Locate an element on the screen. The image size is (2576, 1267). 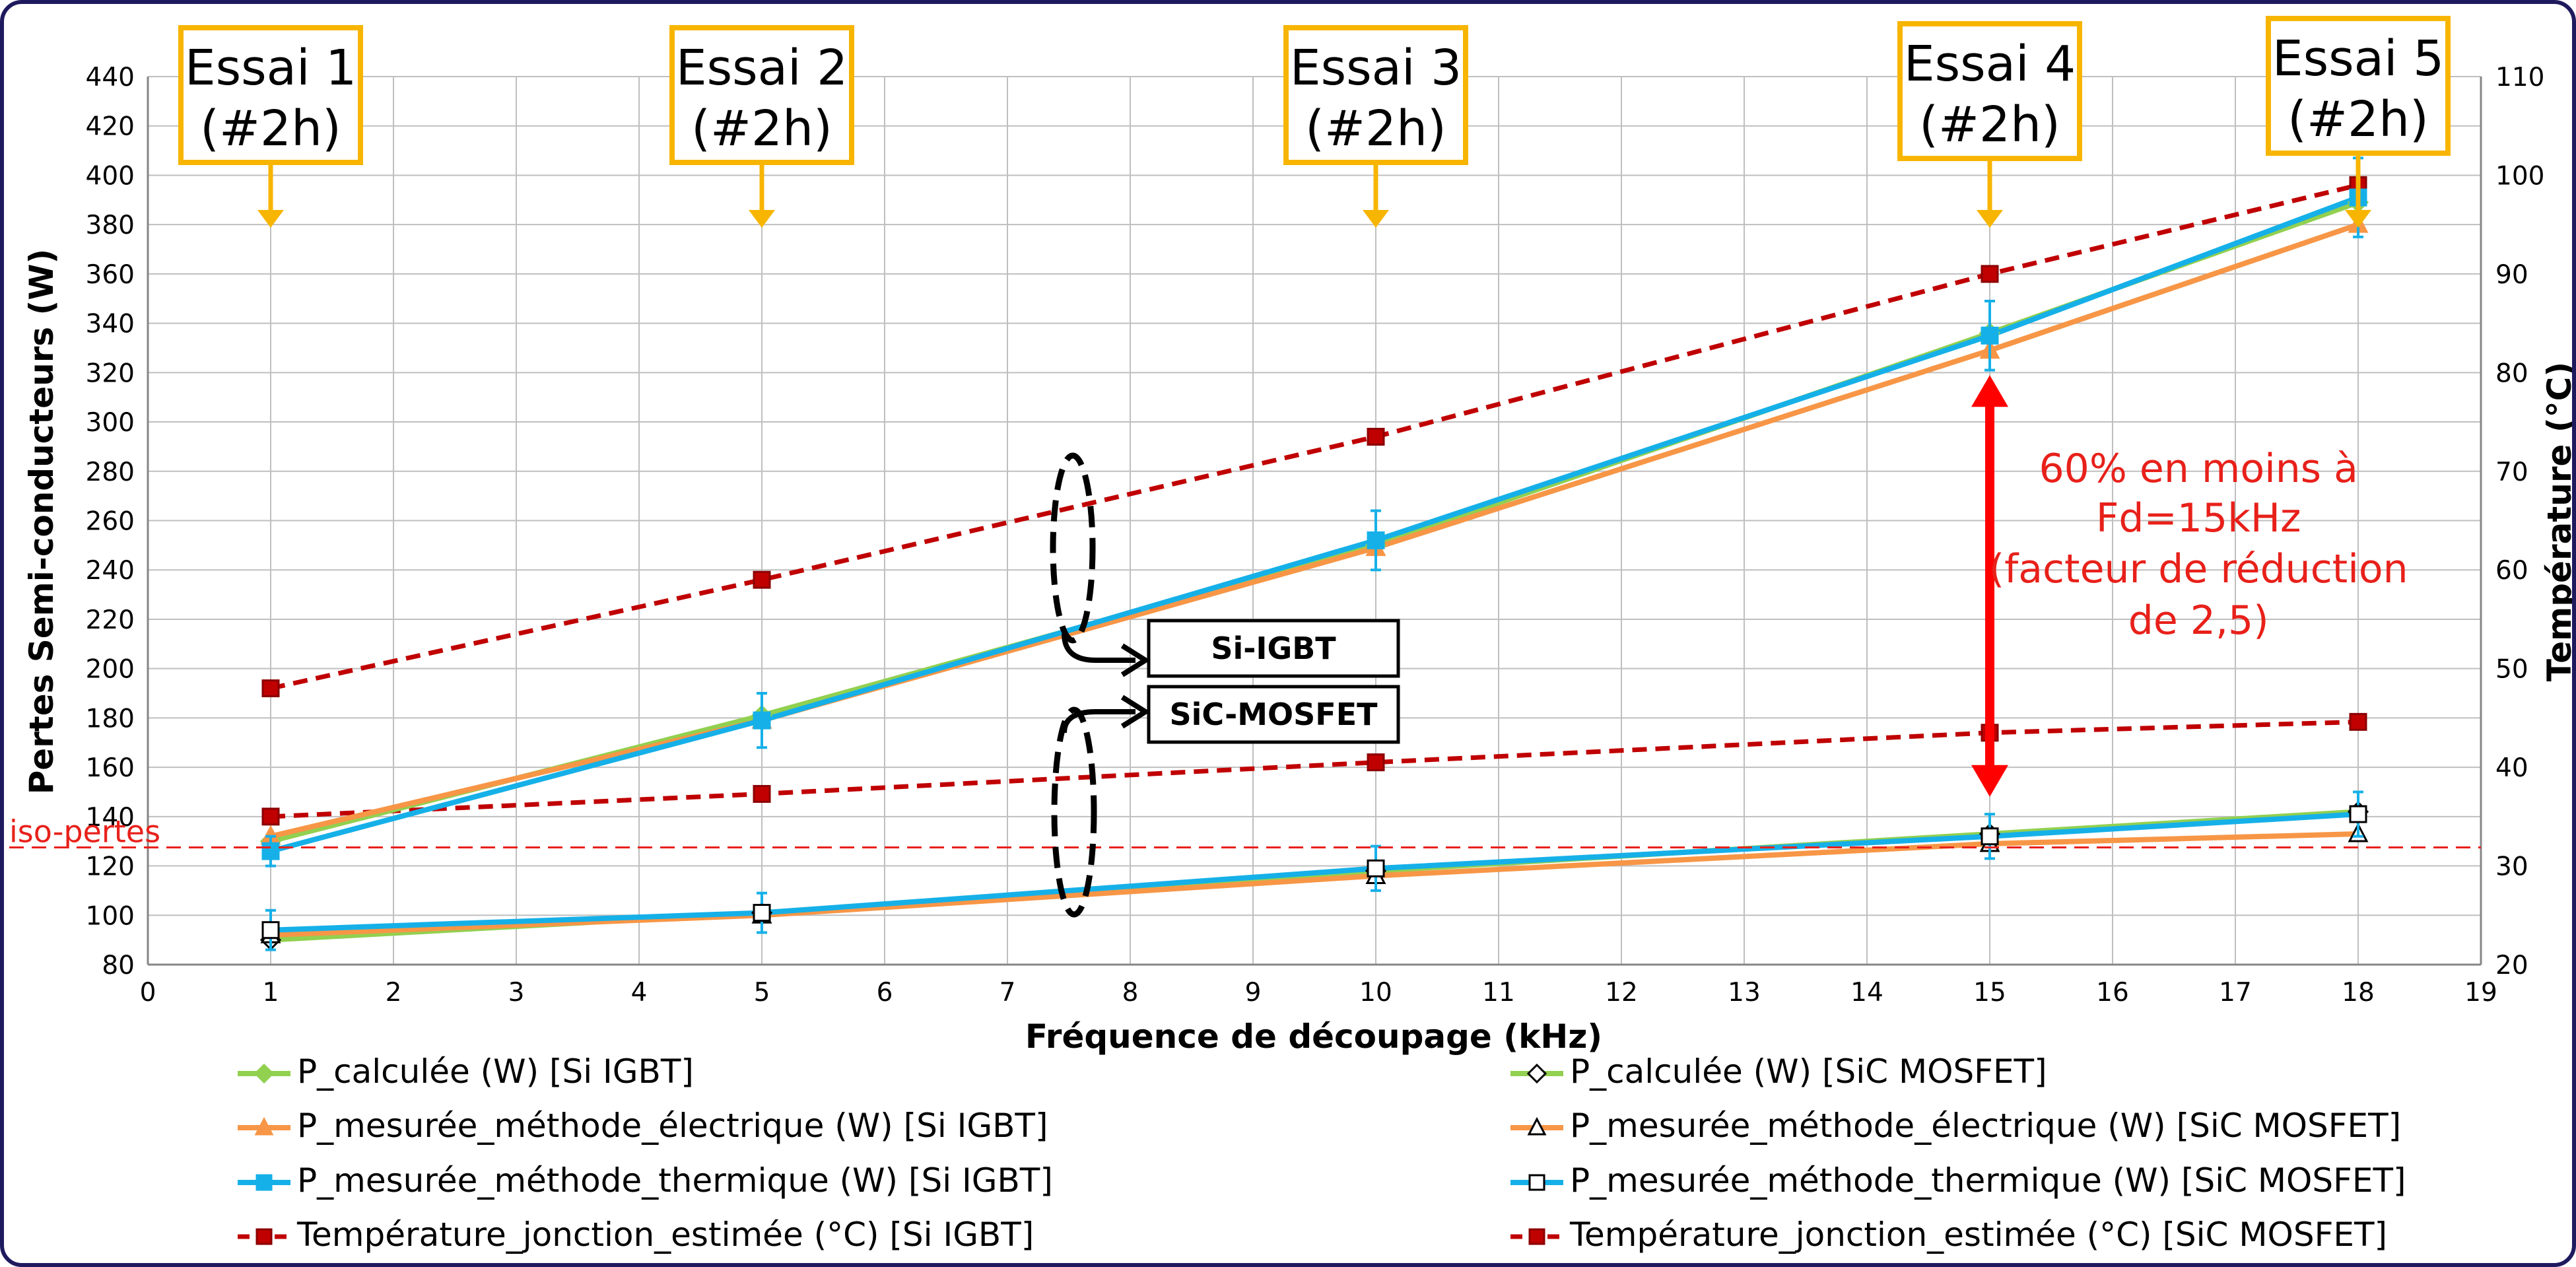
essai-label: Essai 2 is located at coordinates (762, 68).